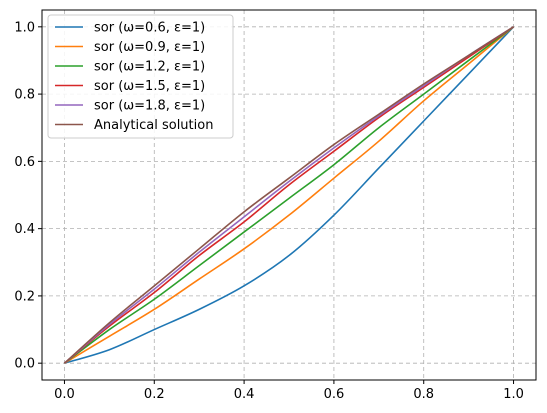  I want to click on legend-entry-label: Analytical solution, so click(153, 125).